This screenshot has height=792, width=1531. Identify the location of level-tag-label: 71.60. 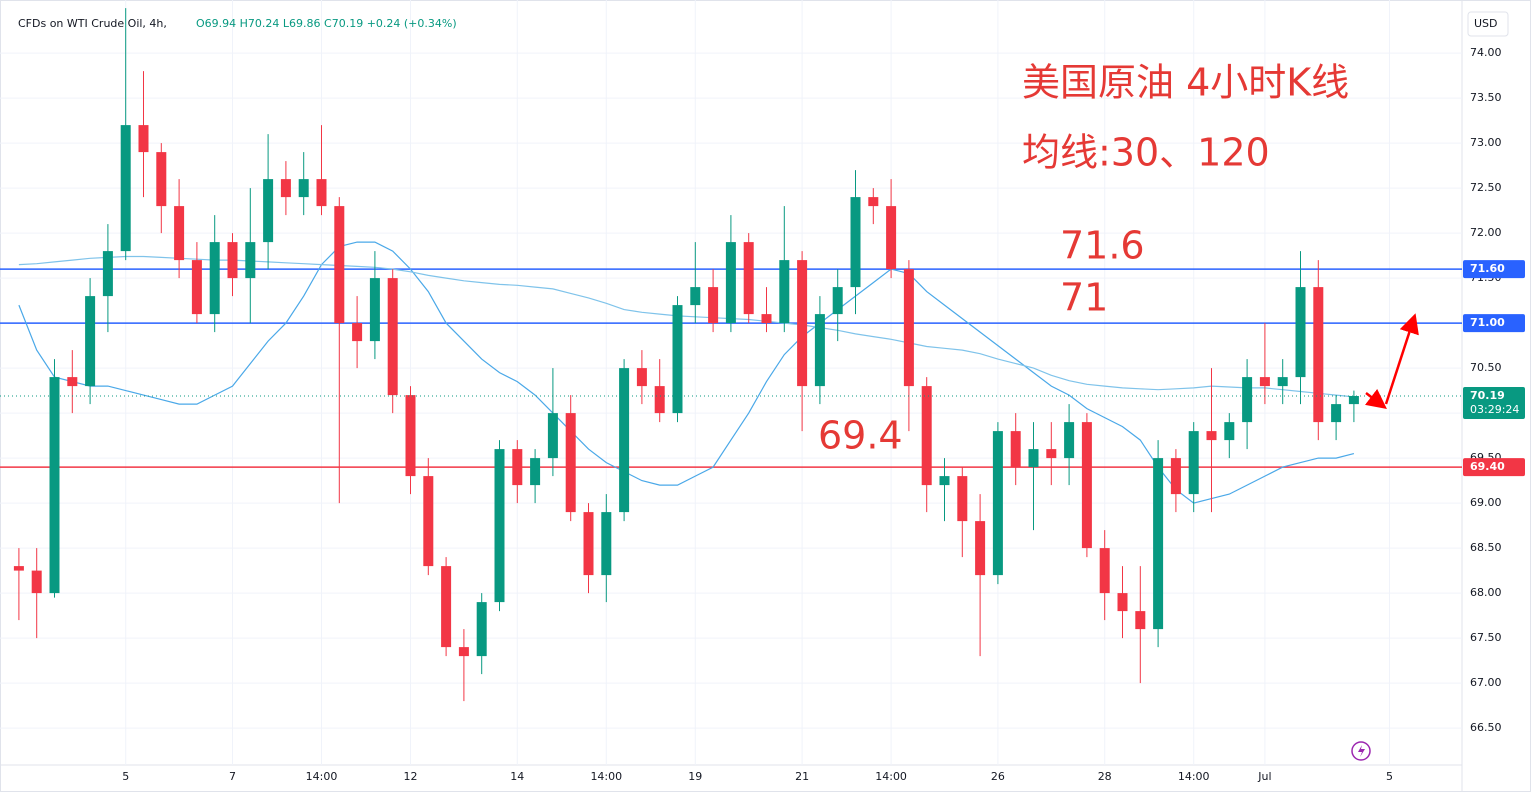
(1487, 268).